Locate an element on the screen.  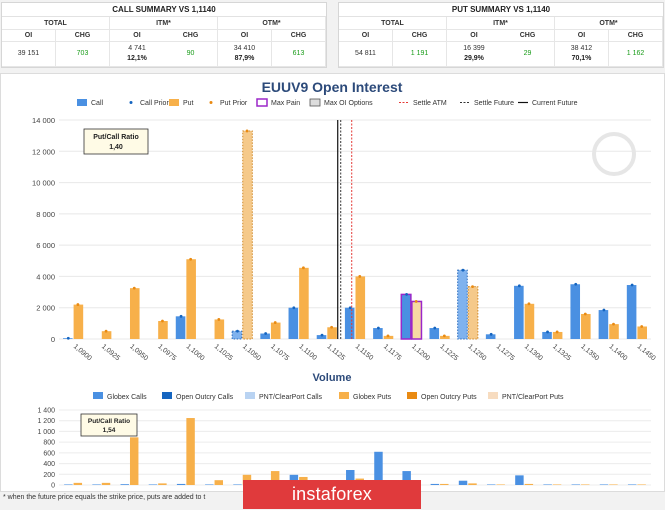
x-tick-label: 1,1400 is located at coordinates (617, 352).